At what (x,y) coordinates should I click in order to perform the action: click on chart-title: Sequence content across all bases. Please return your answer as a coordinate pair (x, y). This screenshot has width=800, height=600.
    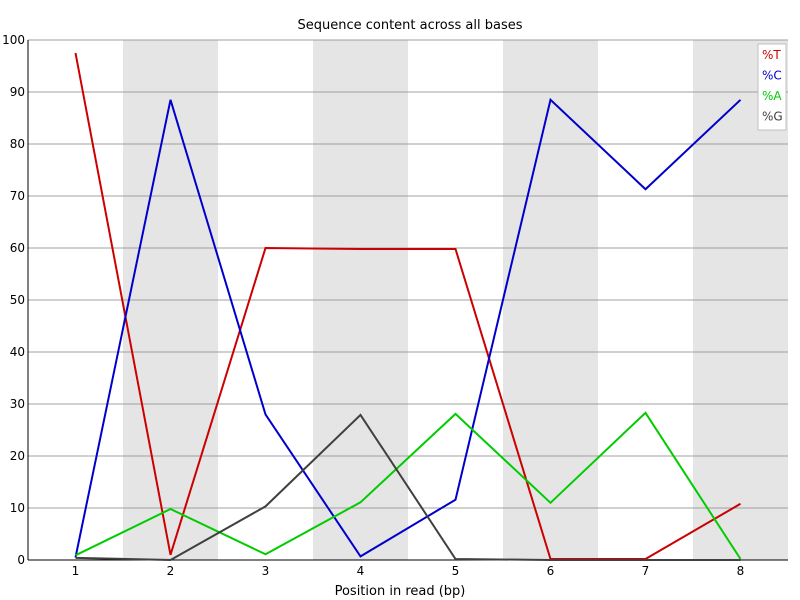
    Looking at the image, I should click on (409, 25).